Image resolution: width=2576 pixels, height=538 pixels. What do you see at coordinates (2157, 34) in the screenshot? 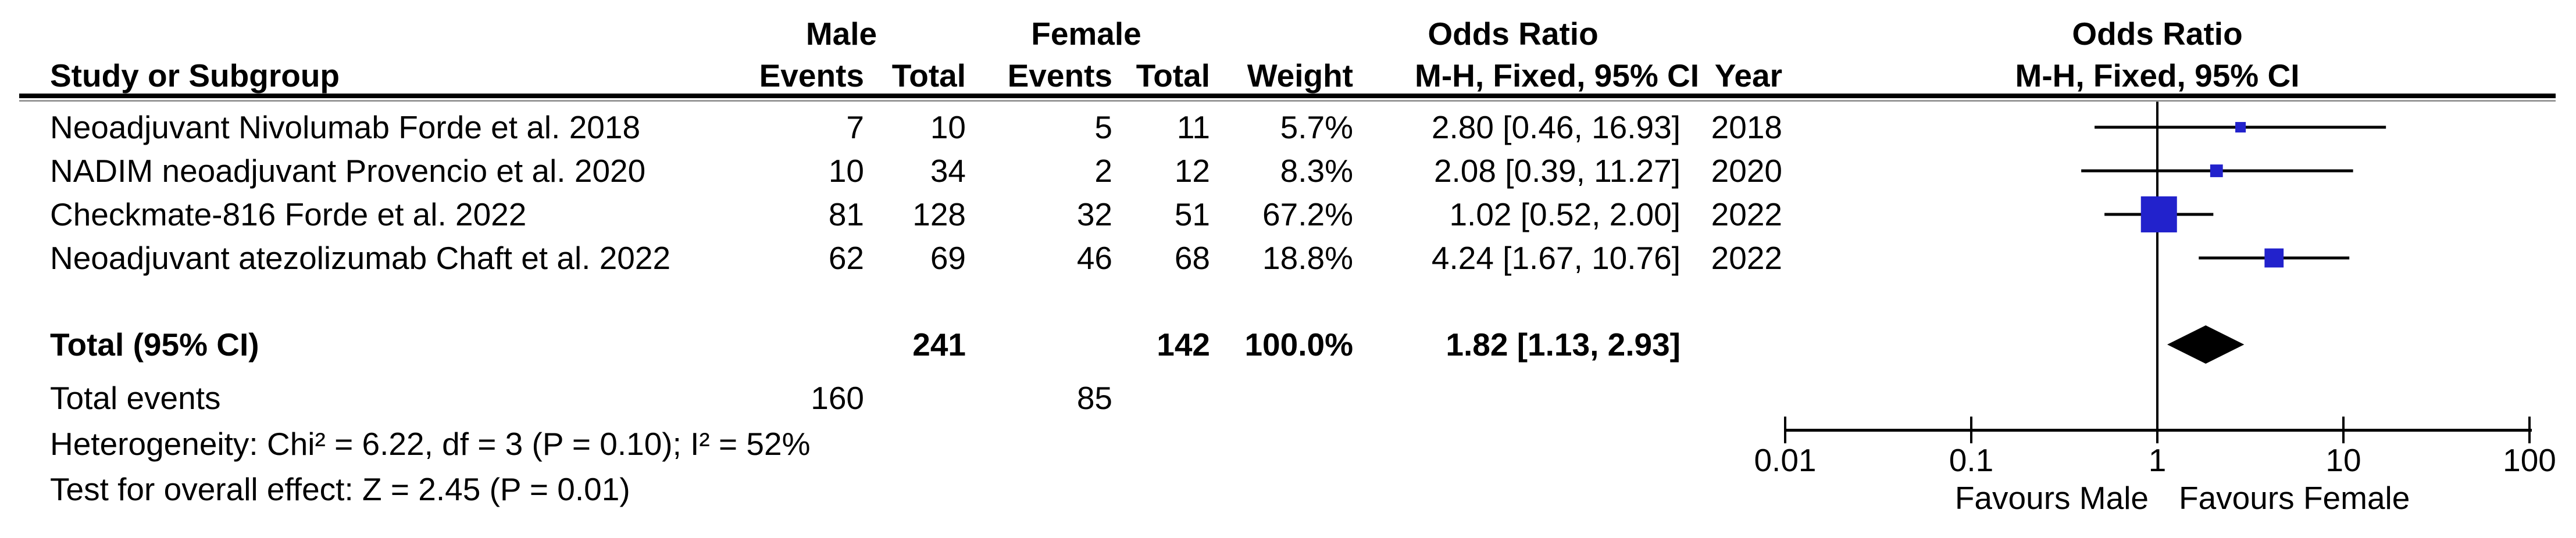
I see `plot-odds-ratio-header: Odds Ratio` at bounding box center [2157, 34].